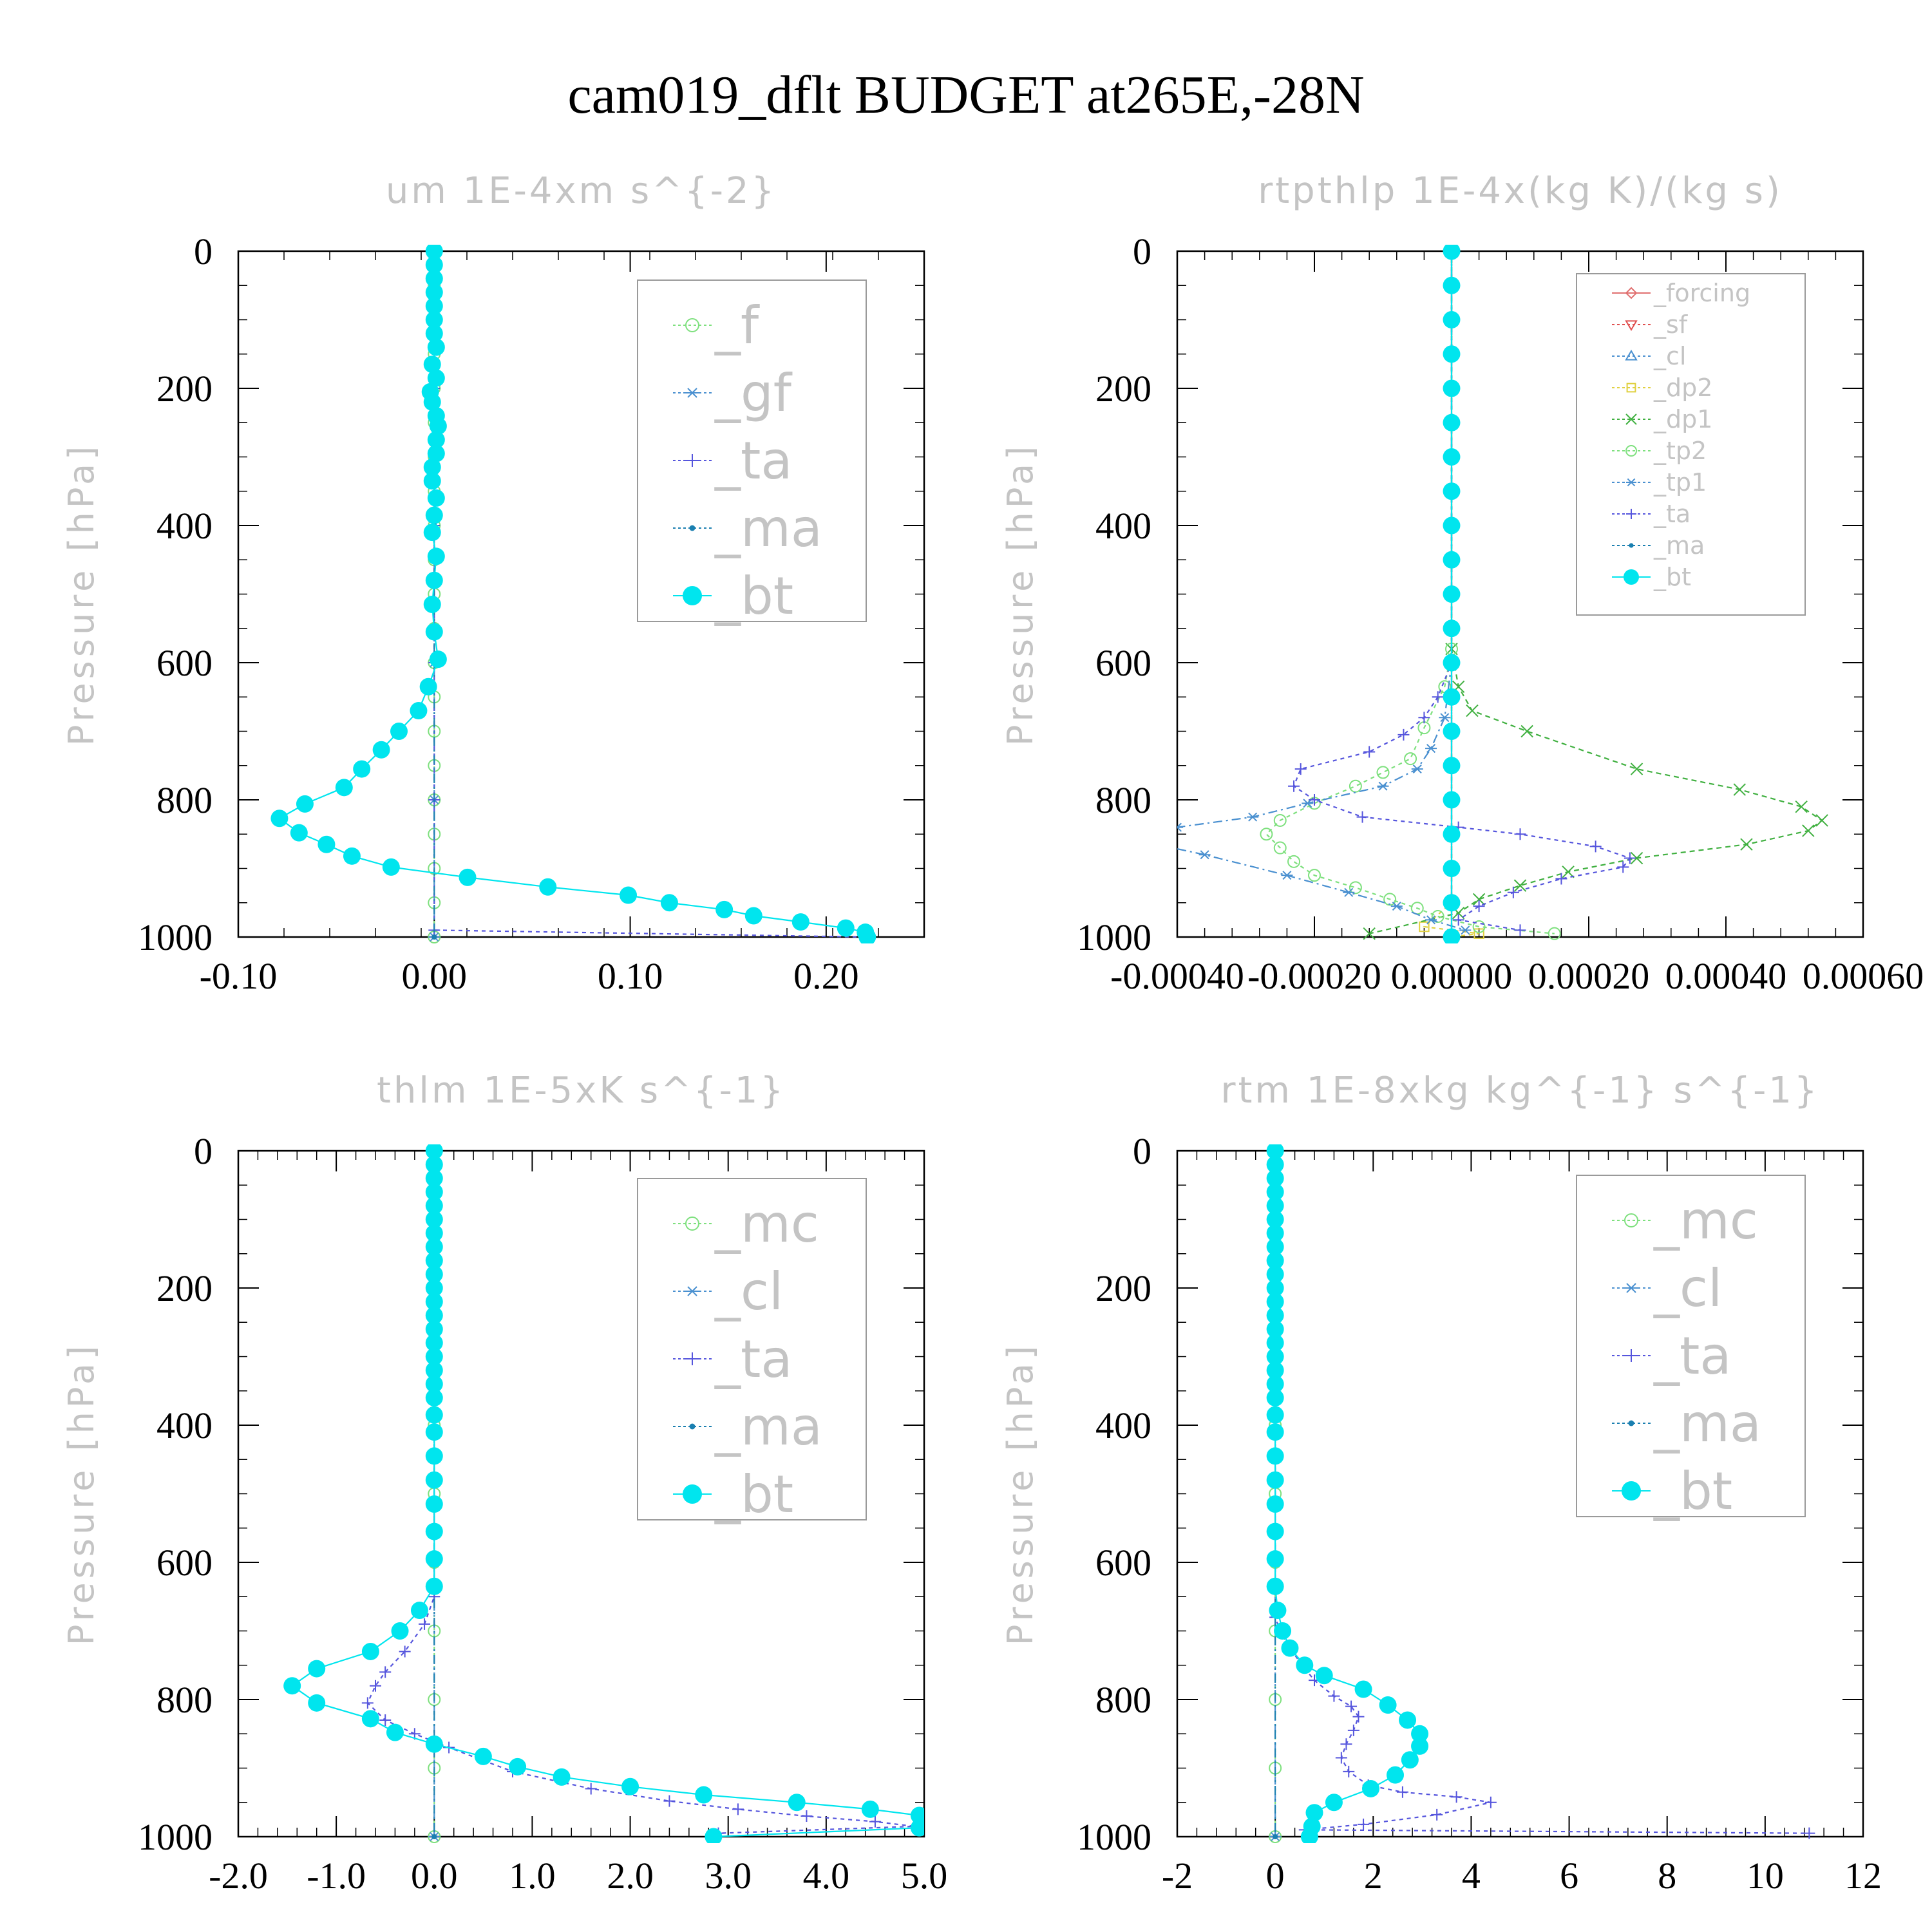 This screenshot has height=1932, width=1932. What do you see at coordinates (1726, 976) in the screenshot?
I see `x-tick-label: 0.00040` at bounding box center [1726, 976].